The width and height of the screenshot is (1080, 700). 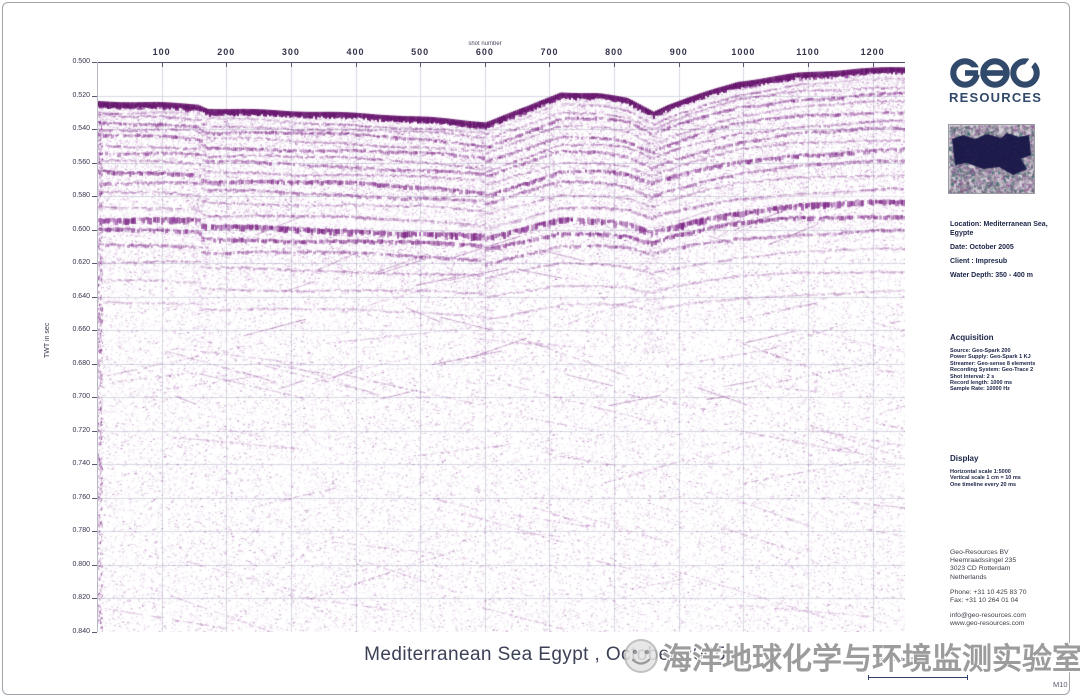 What do you see at coordinates (900, 660) in the screenshot?
I see `scale-bar-label: Approximately 500m` at bounding box center [900, 660].